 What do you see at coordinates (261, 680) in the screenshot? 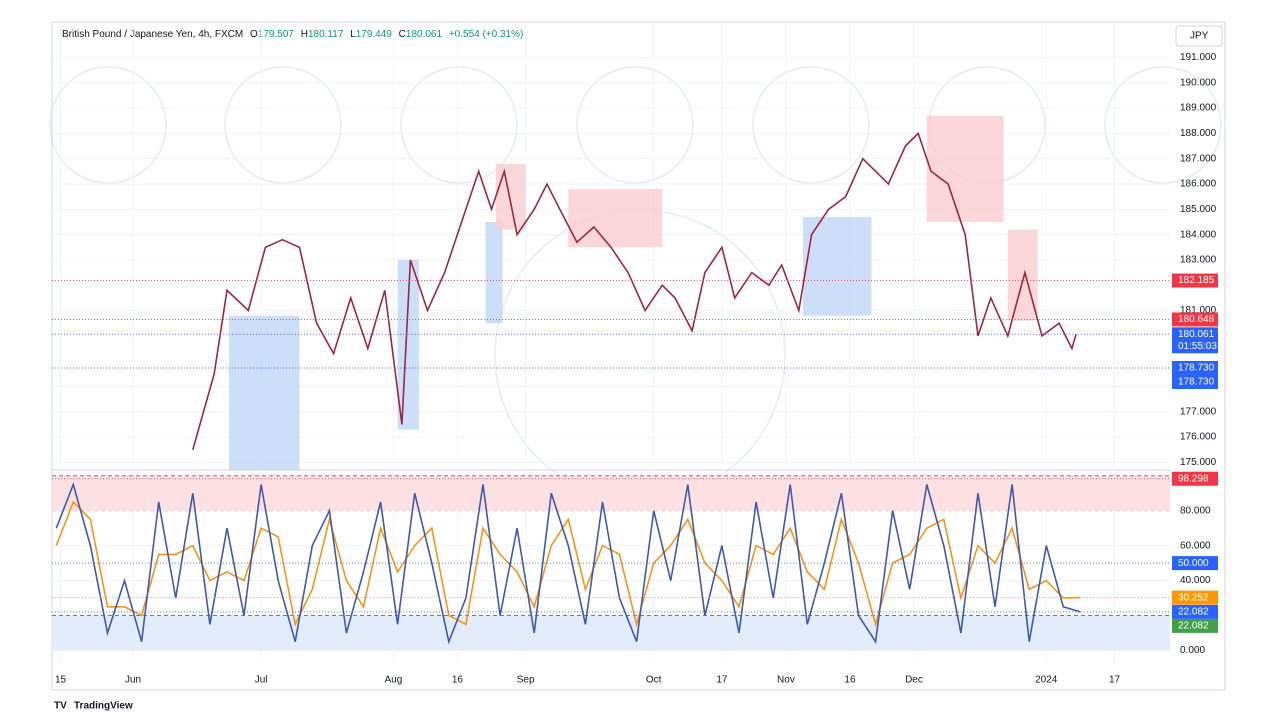
I see `x-tick-label: Jul` at bounding box center [261, 680].